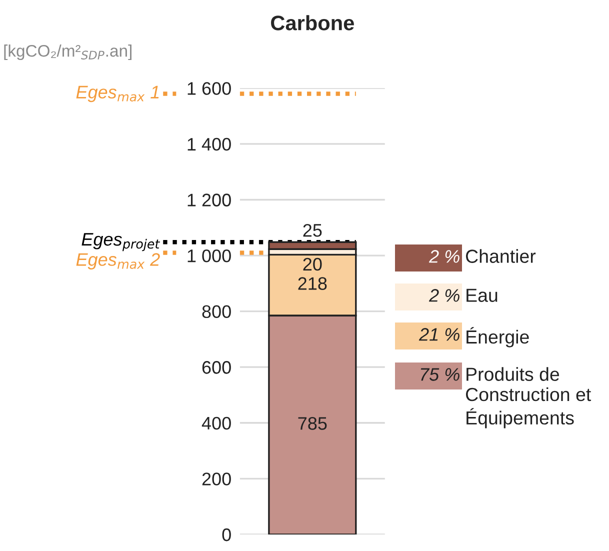 The width and height of the screenshot is (609, 551). What do you see at coordinates (121, 242) in the screenshot?
I see `ref-line-label: Eges$_{projet}$` at bounding box center [121, 242].